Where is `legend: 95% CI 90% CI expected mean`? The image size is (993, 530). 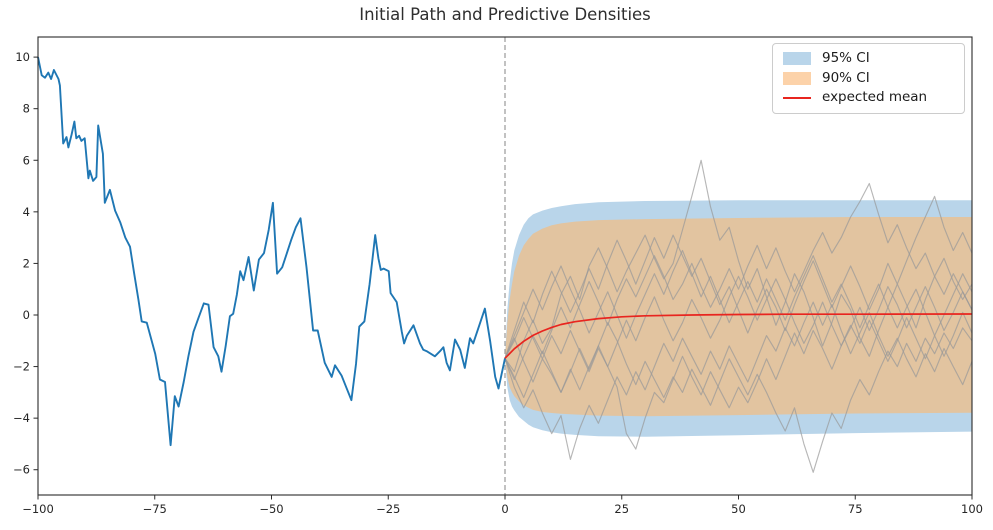 legend: 95% CI 90% CI expected mean is located at coordinates (868, 78).